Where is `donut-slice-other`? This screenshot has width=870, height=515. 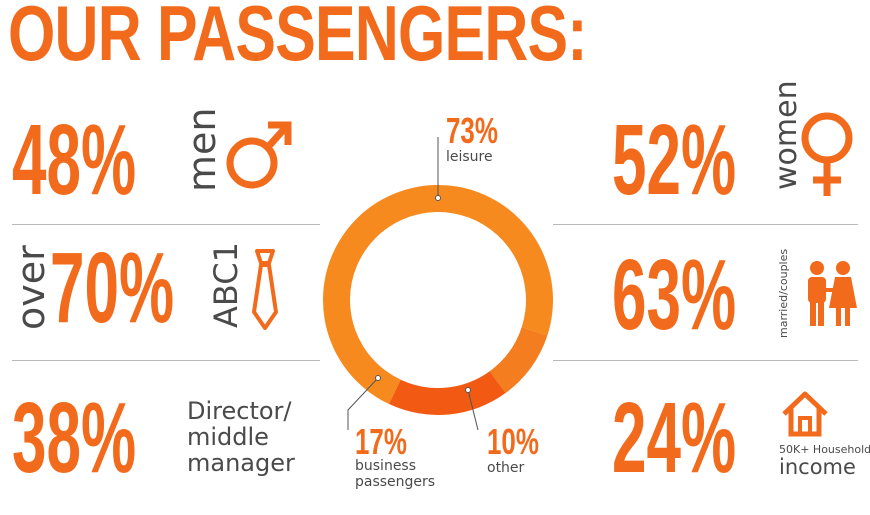
donut-slice-other is located at coordinates (518, 360).